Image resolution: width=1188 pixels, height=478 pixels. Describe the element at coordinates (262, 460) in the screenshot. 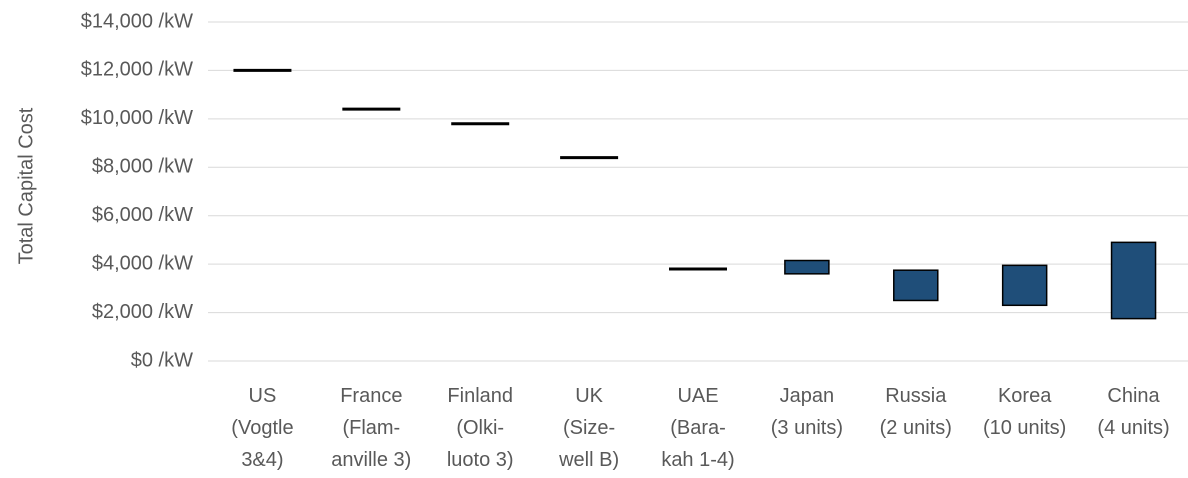

I see `x-category-label-line: 3&4)` at that location.